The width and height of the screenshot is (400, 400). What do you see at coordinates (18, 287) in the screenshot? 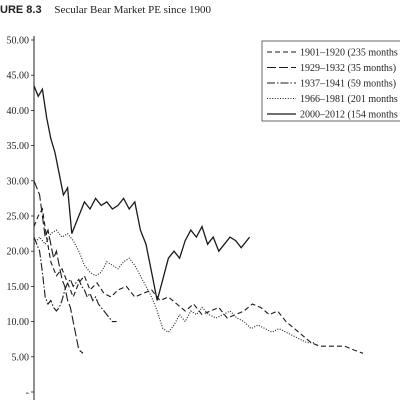
I see `y-tick-label: 15.00` at bounding box center [18, 287].